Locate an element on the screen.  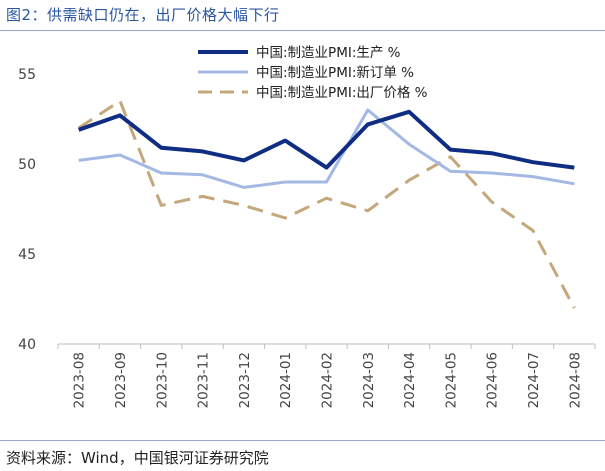
x-tick-label: 2023-11 is located at coordinates (204, 380).